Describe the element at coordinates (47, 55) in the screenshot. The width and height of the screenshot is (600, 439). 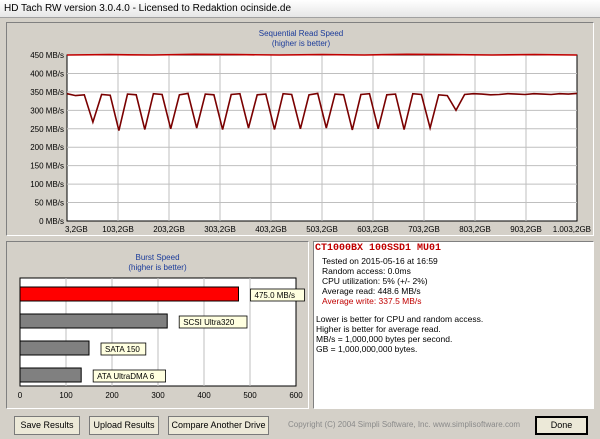
I see `seq-y-tick-label: 450 MB/s` at that location.